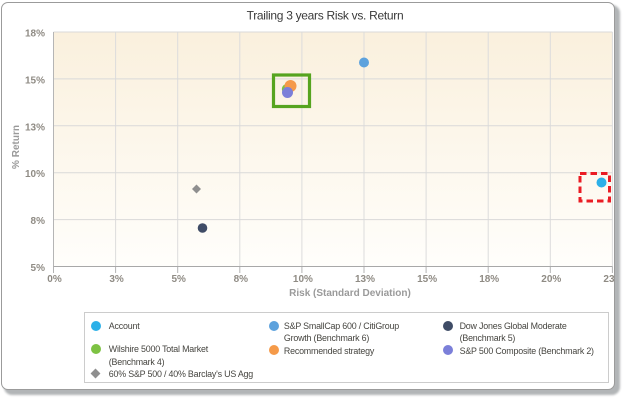  I want to click on svg-text: % Return, so click(16, 147).